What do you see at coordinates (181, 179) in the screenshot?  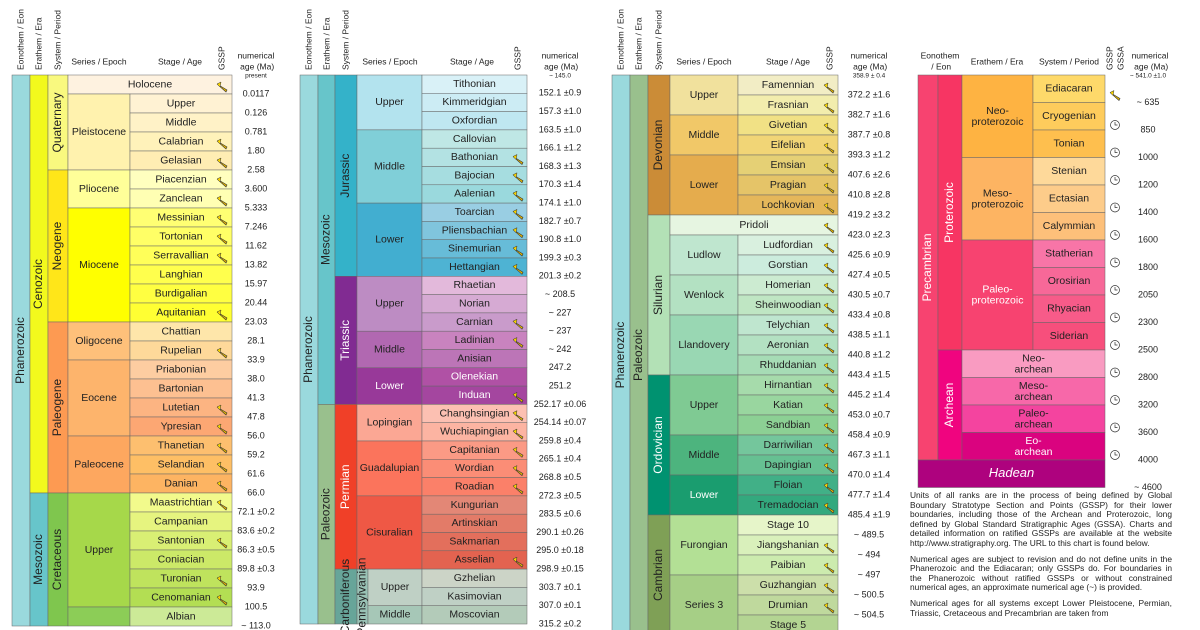 I see `unit-label: Piacenzian` at bounding box center [181, 179].